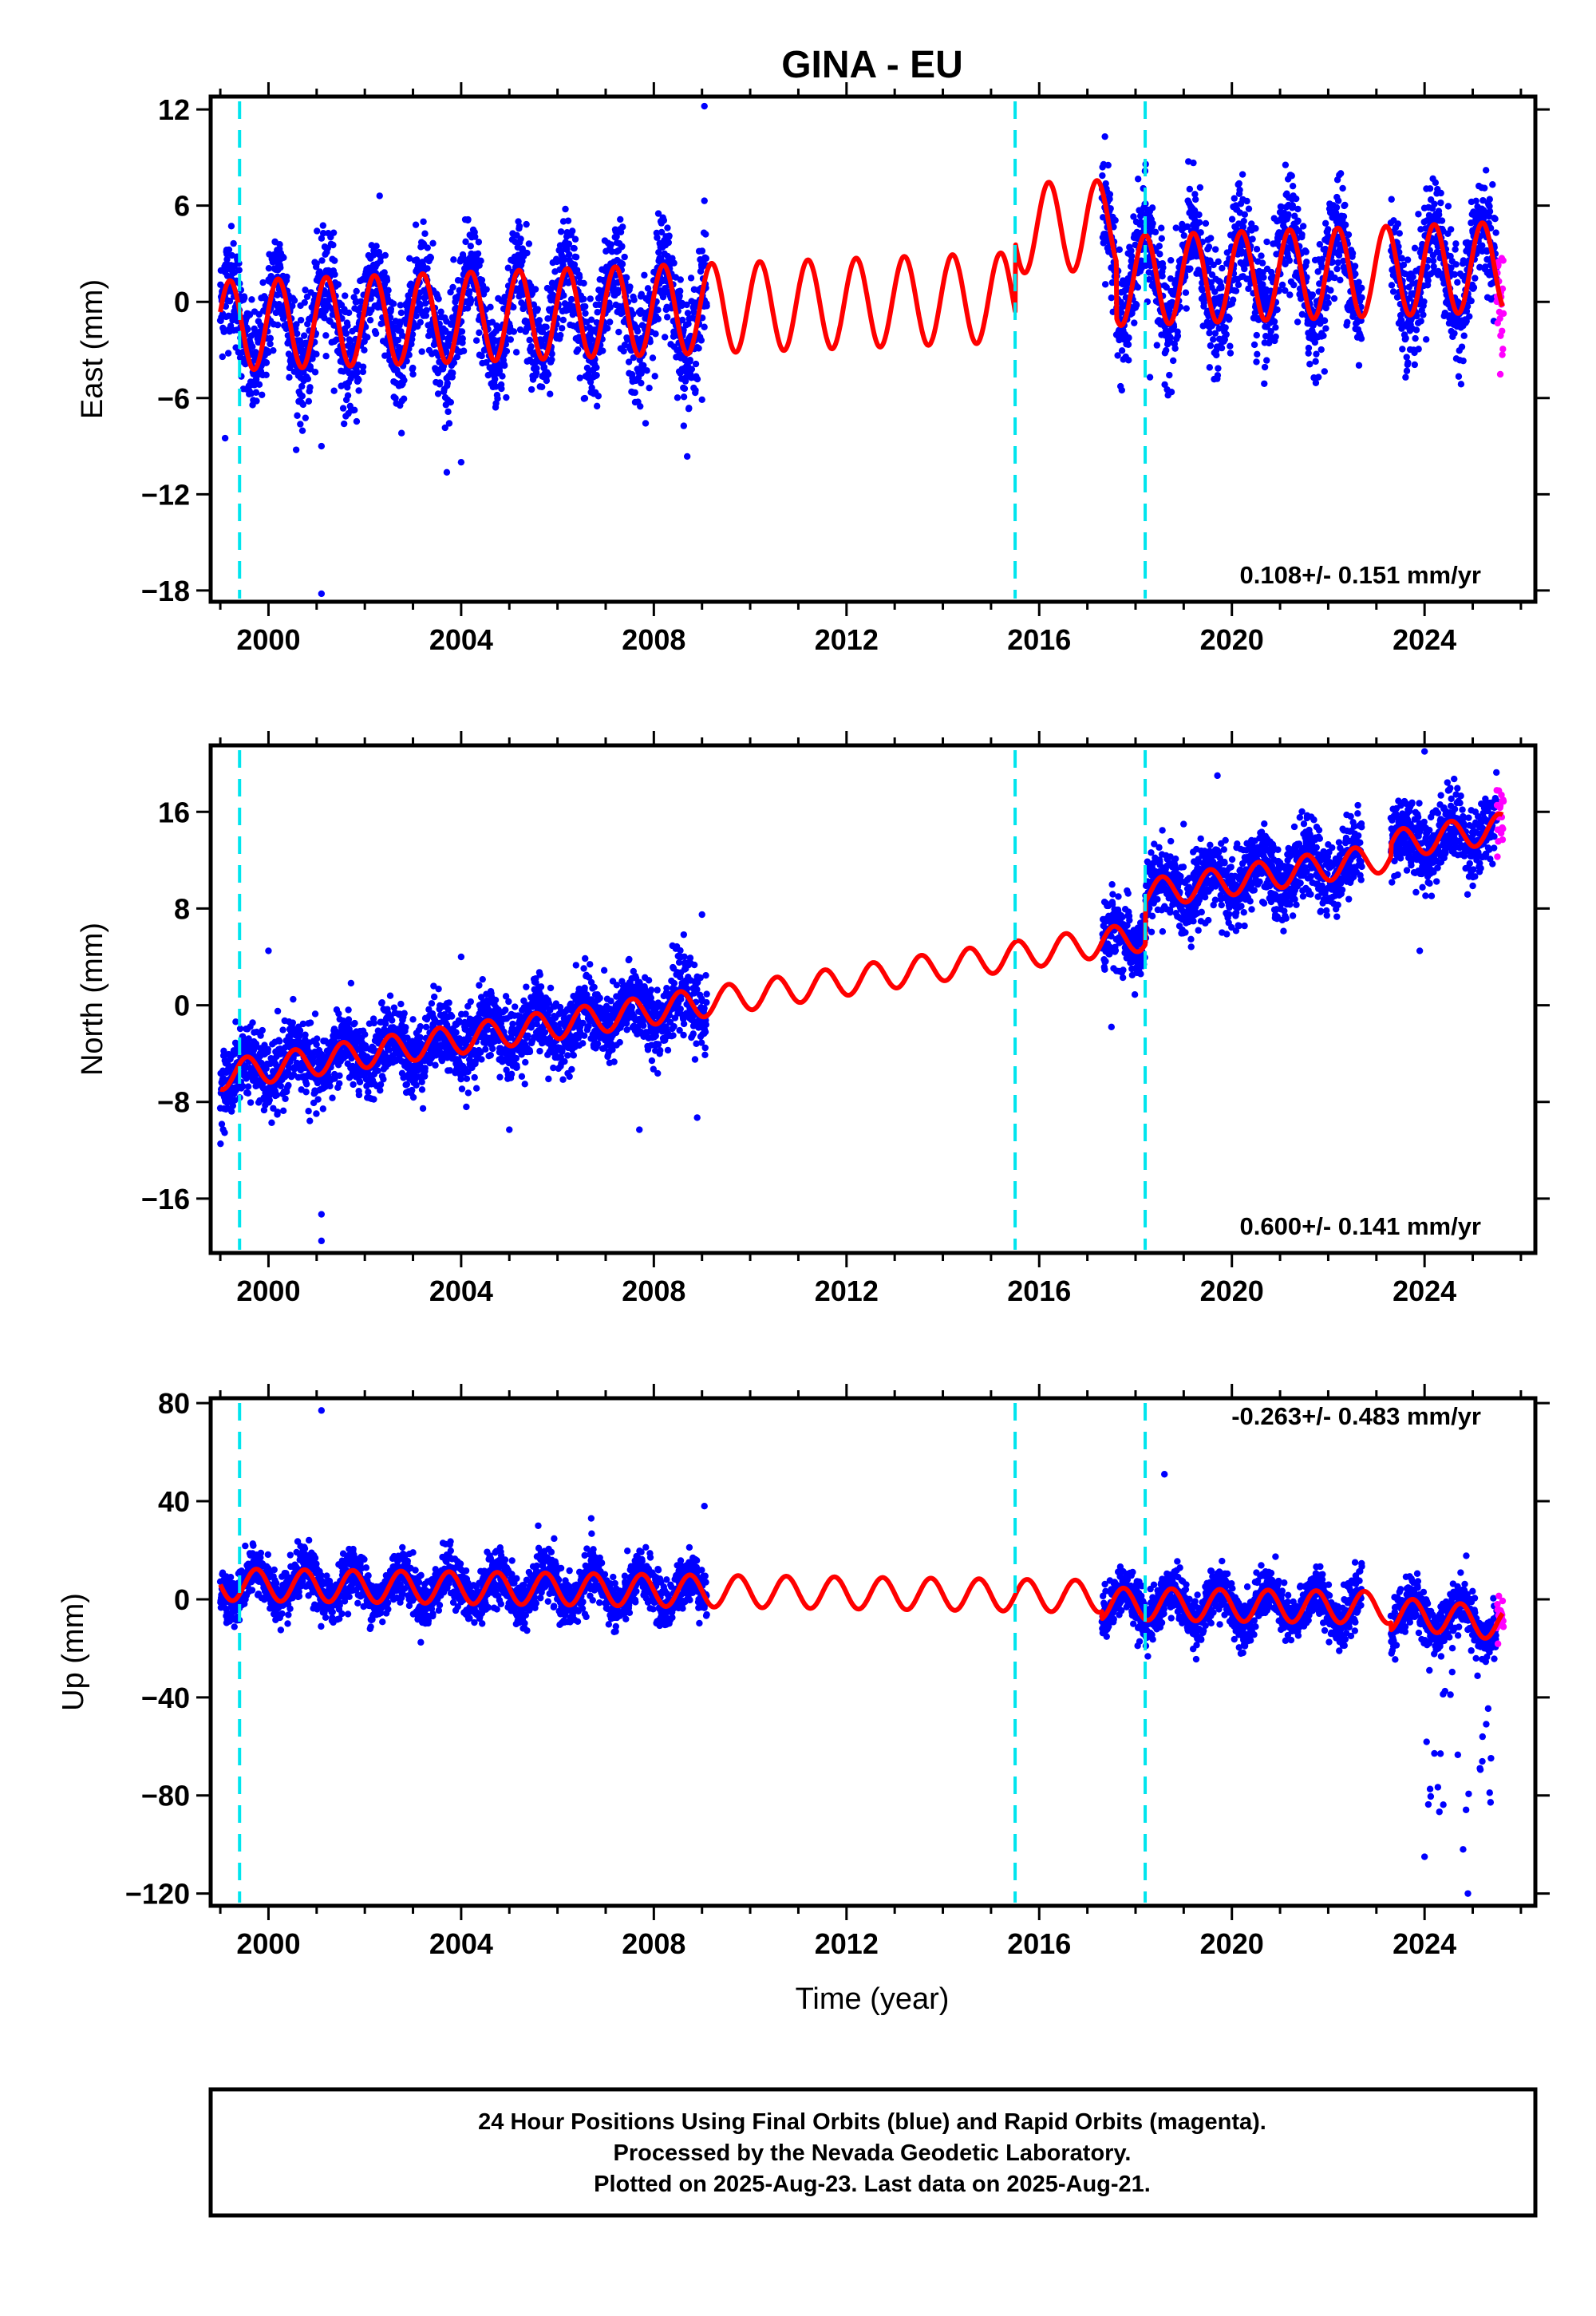 The width and height of the screenshot is (1596, 2316). Describe the element at coordinates (653, 639) in the screenshot. I see `x-tick-label: 2008` at that location.